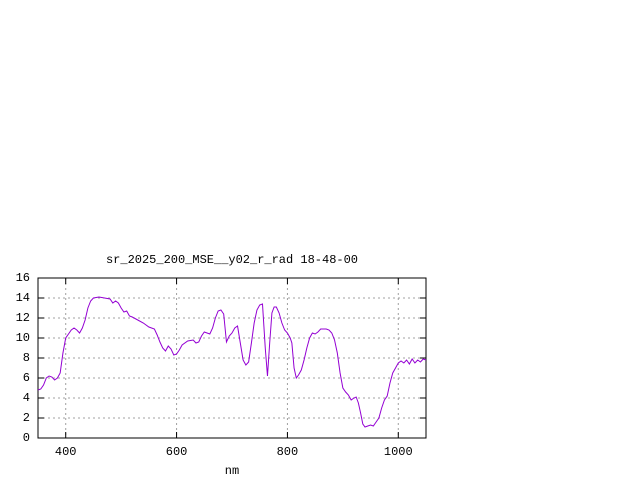 The height and width of the screenshot is (480, 640). I want to click on x-tick-label: 600, so click(177, 452).